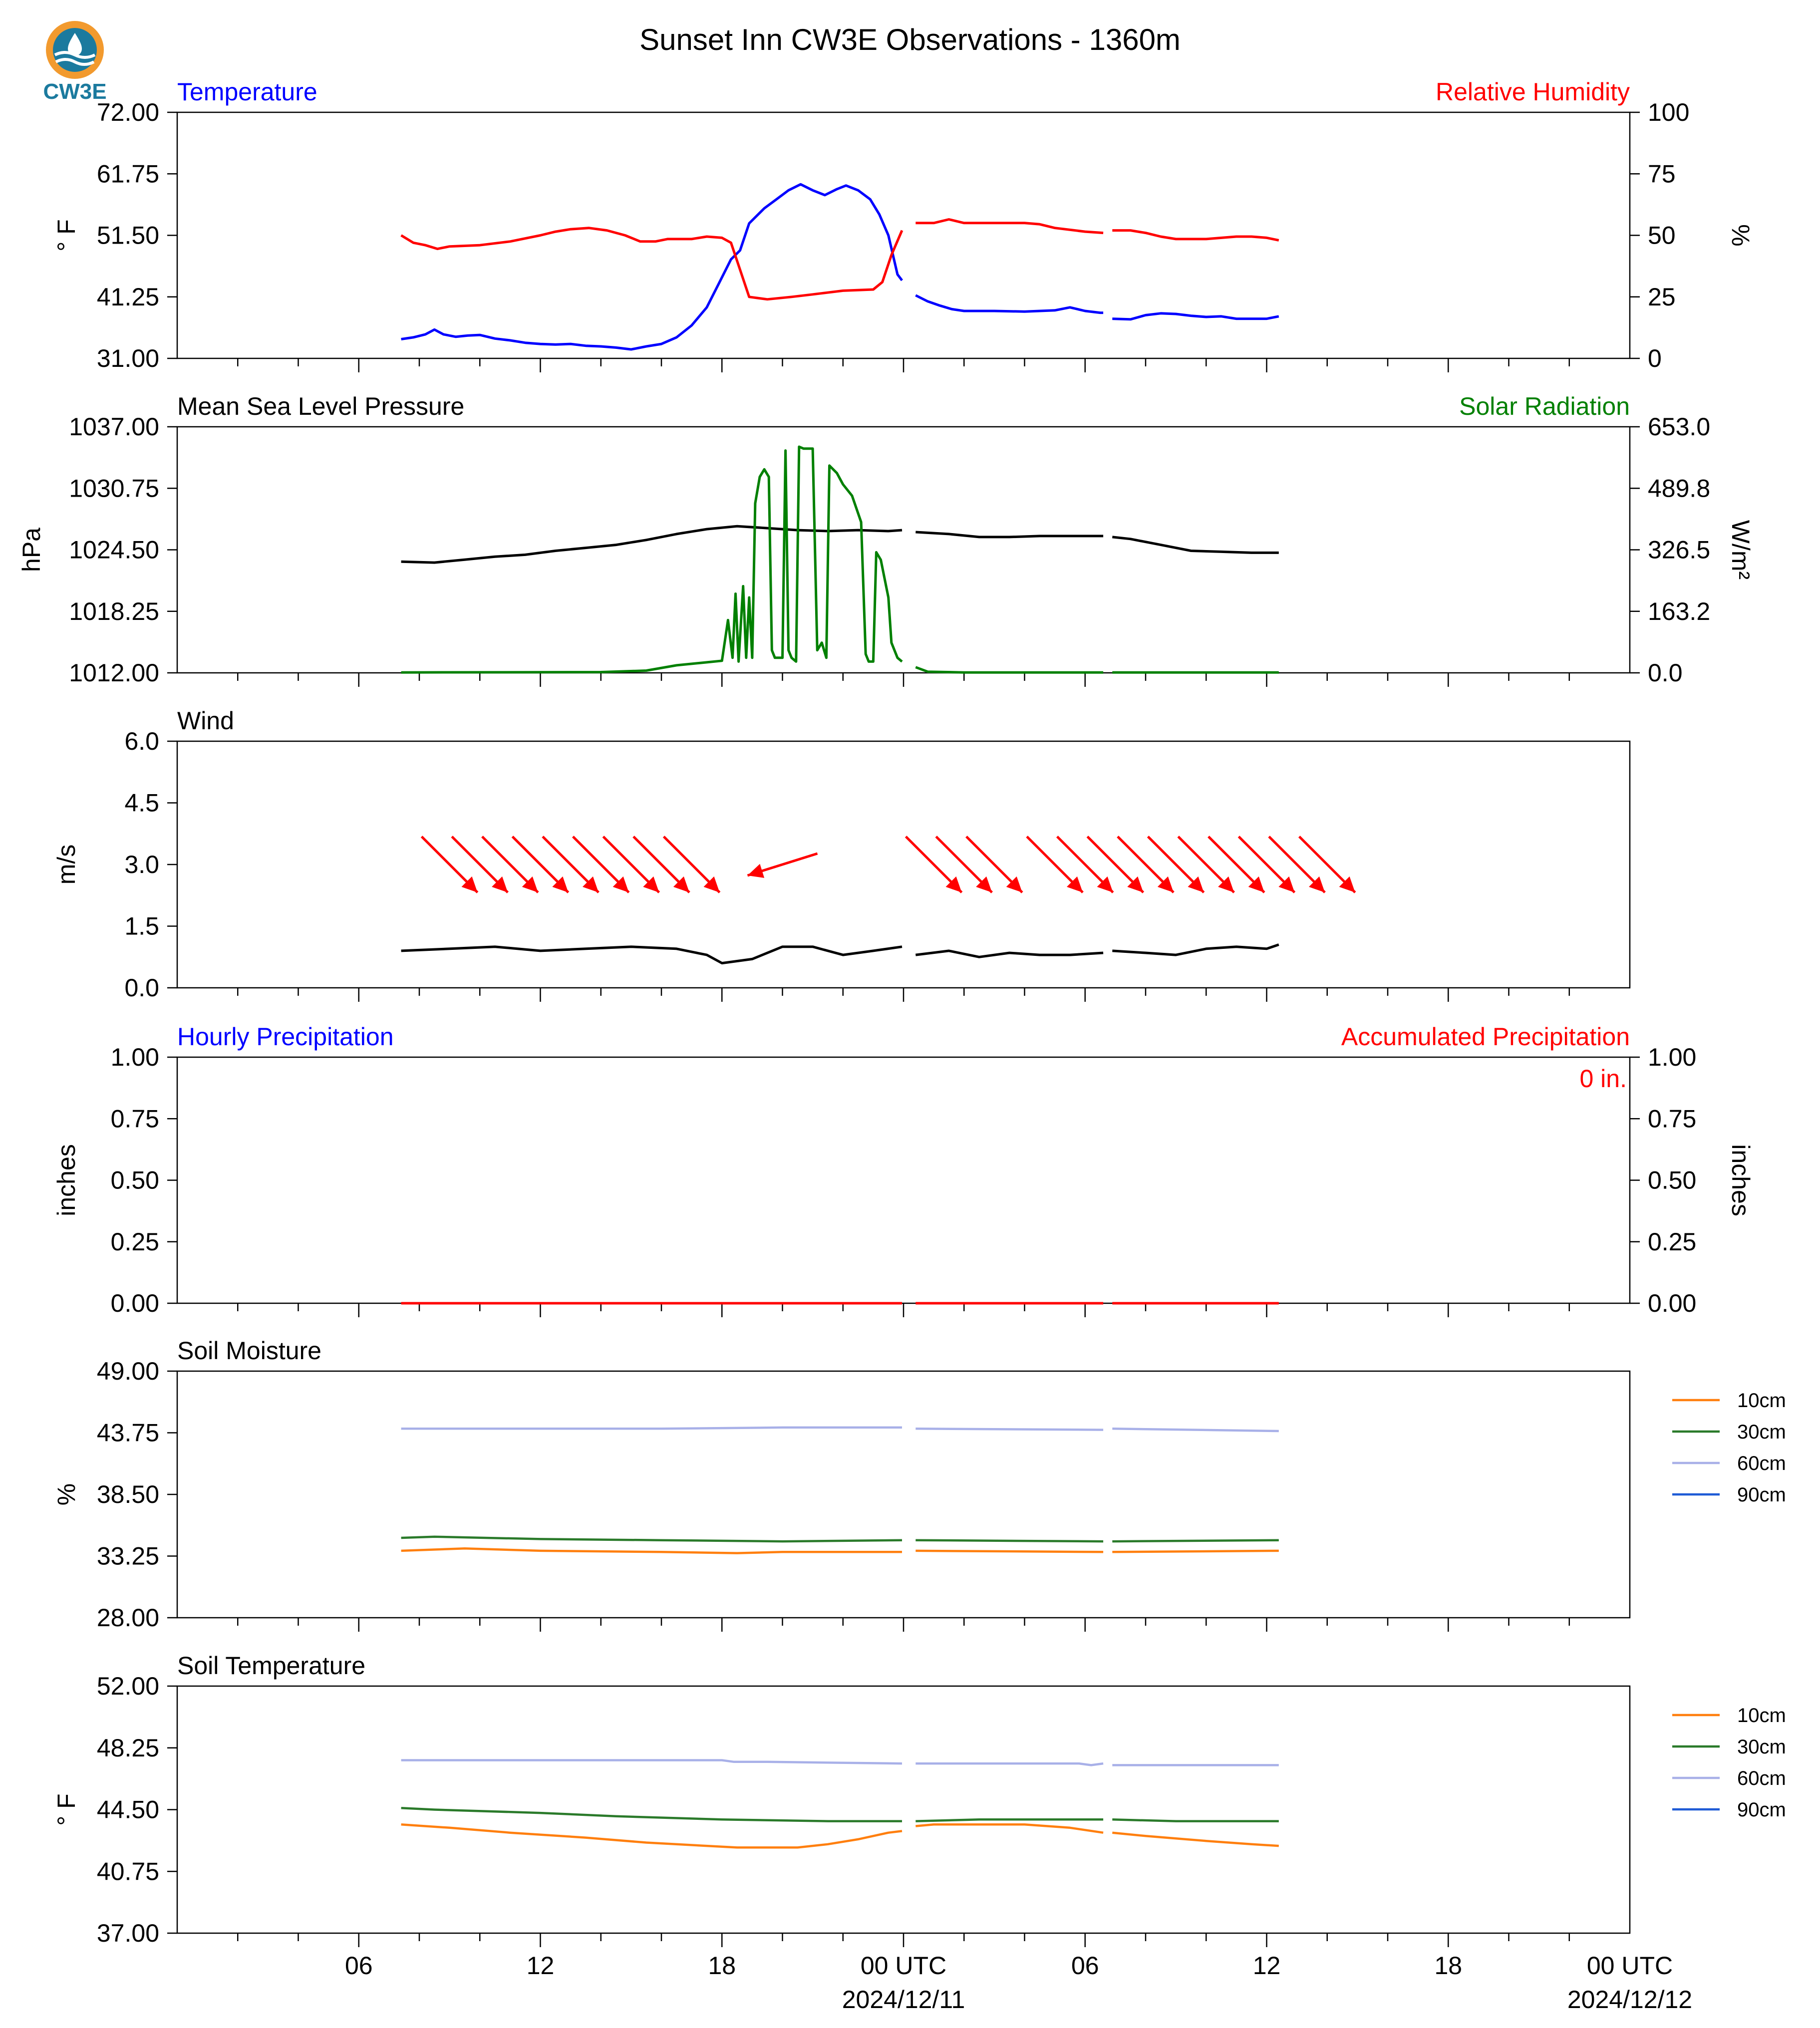 The height and width of the screenshot is (2028, 1820). What do you see at coordinates (1741, 549) in the screenshot?
I see `y-axis-label-right: W/m²` at bounding box center [1741, 549].